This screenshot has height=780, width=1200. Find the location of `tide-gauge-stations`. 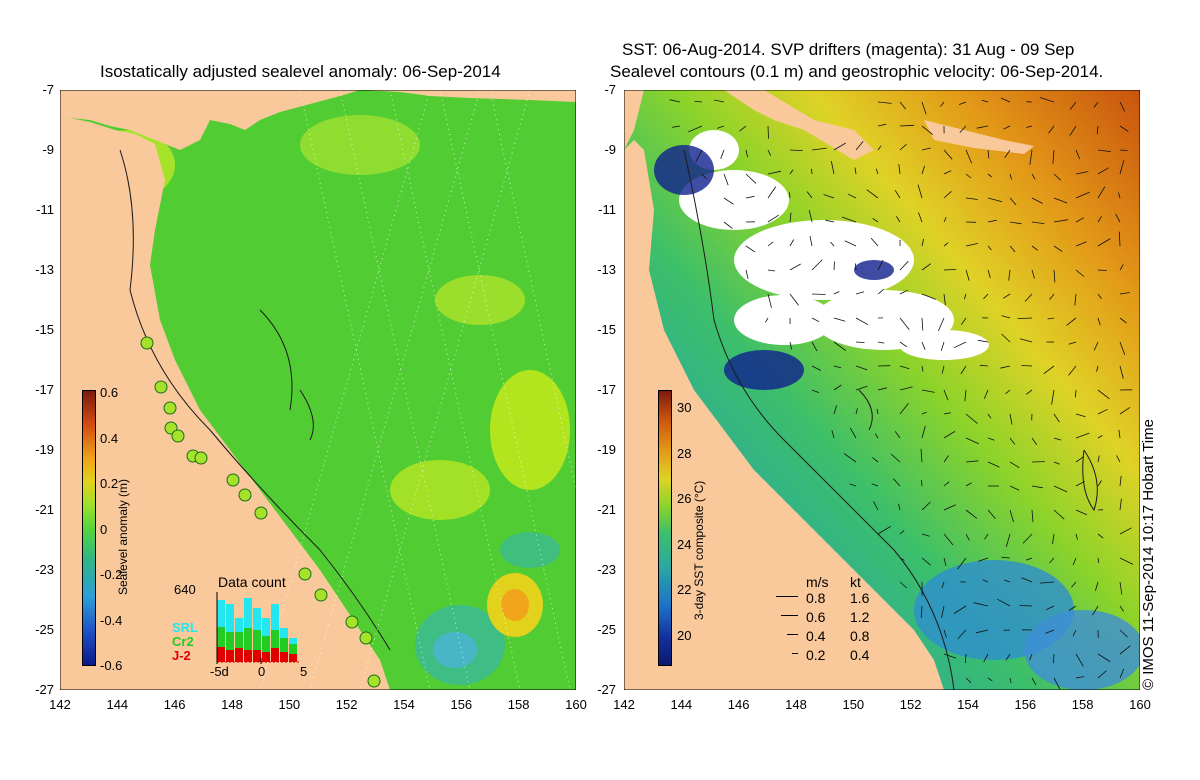

tide-gauge-stations is located at coordinates (260, 512).